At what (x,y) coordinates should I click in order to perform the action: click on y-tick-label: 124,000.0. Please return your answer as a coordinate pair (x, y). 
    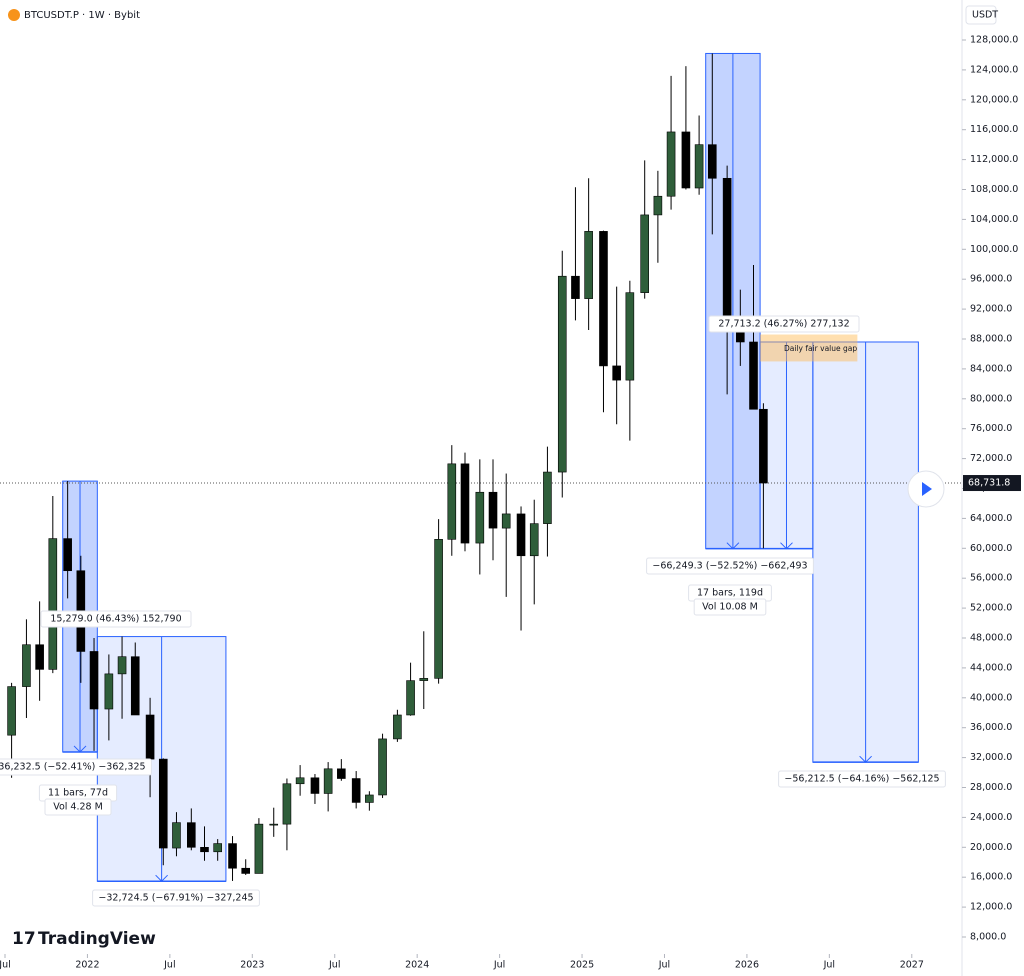
    Looking at the image, I should click on (994, 69).